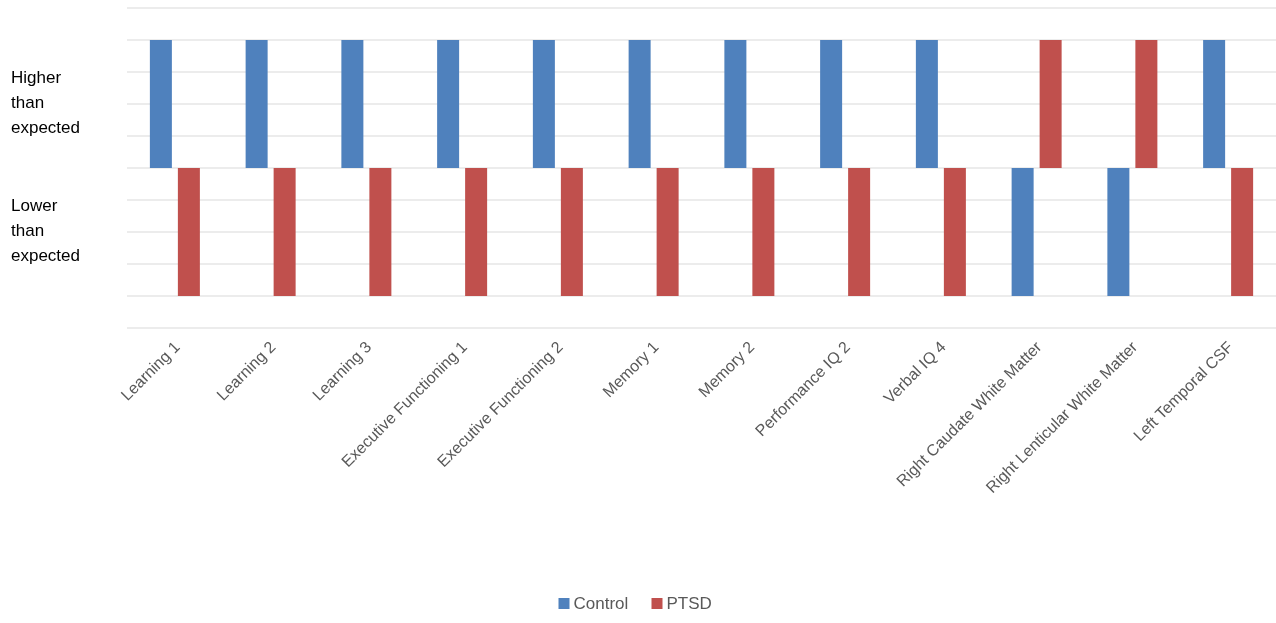  What do you see at coordinates (601, 603) in the screenshot?
I see `legend-label: Control` at bounding box center [601, 603].